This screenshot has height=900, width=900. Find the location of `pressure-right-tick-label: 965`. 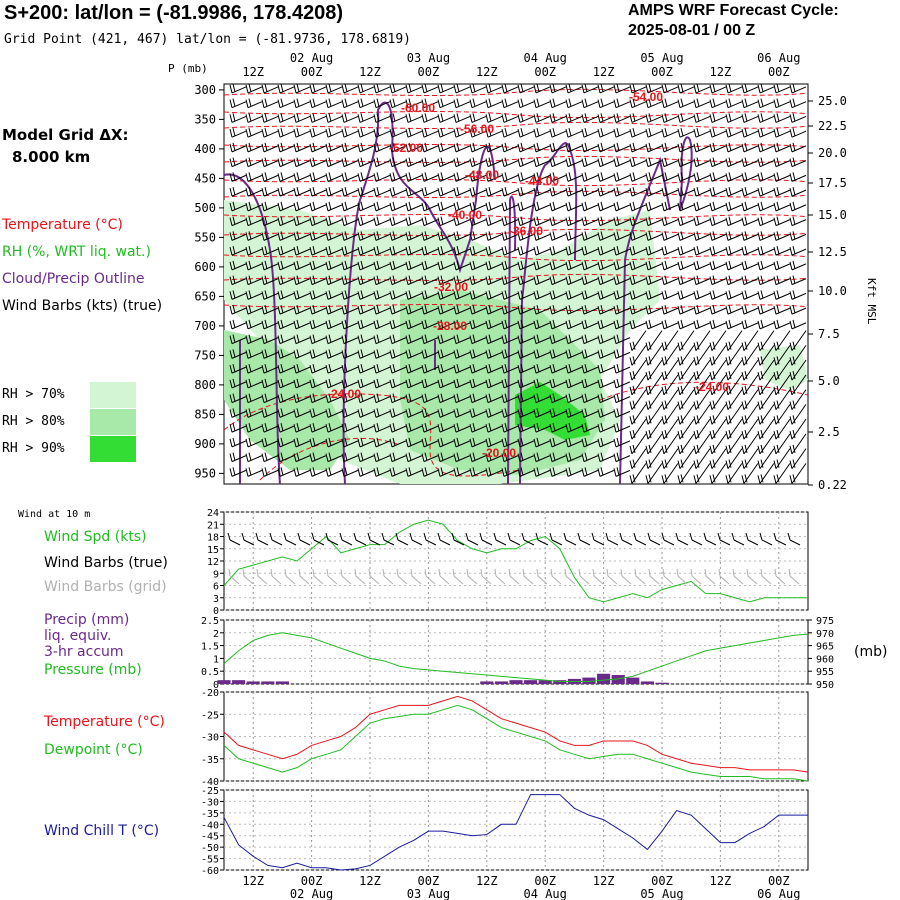

pressure-right-tick-label: 965 is located at coordinates (825, 647).